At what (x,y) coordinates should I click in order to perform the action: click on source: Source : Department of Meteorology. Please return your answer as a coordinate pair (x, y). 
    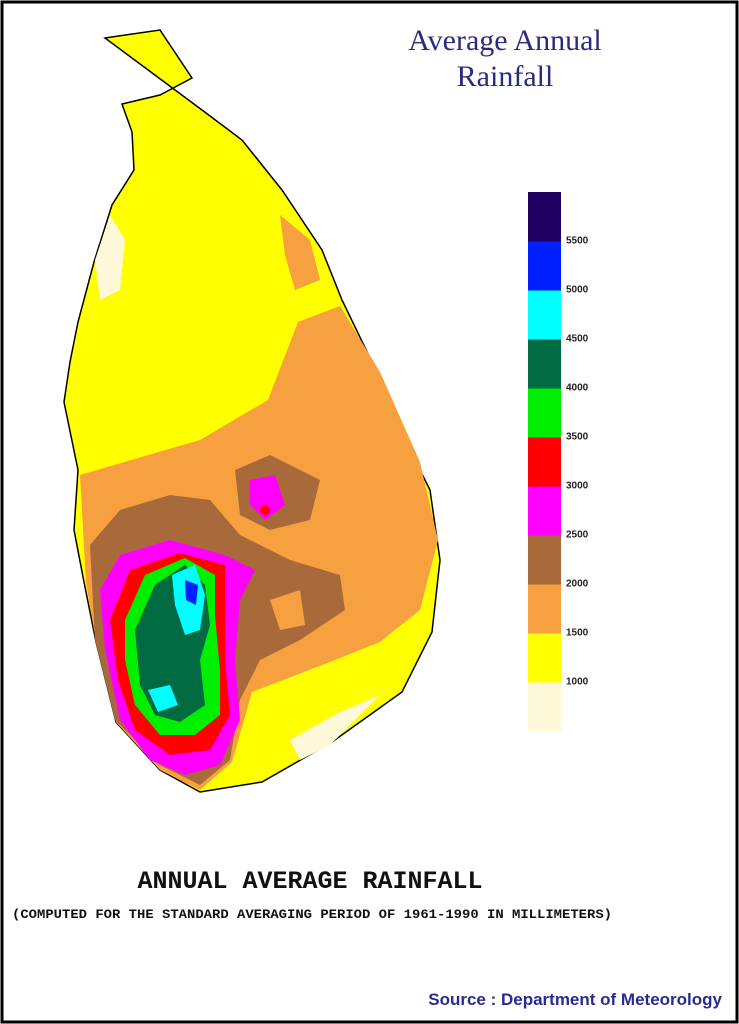
    Looking at the image, I should click on (575, 999).